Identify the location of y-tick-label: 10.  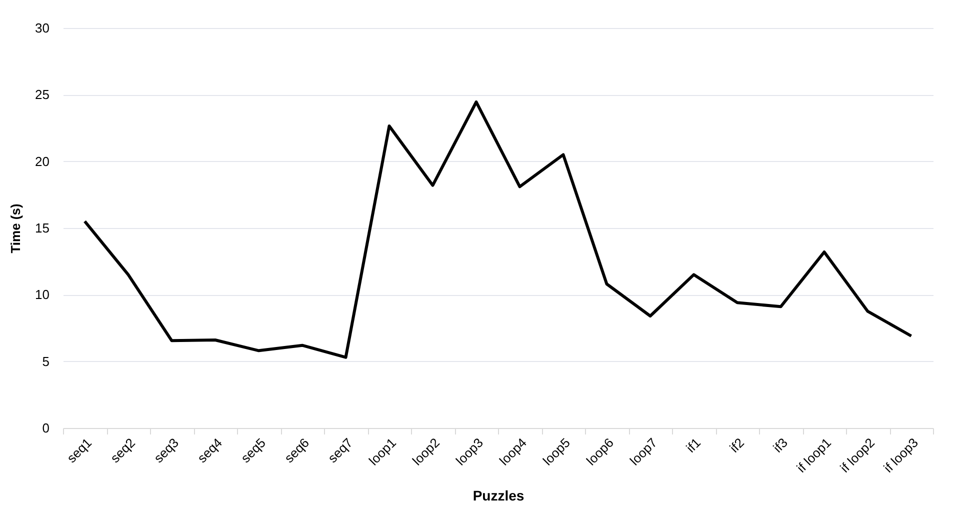
(42, 294).